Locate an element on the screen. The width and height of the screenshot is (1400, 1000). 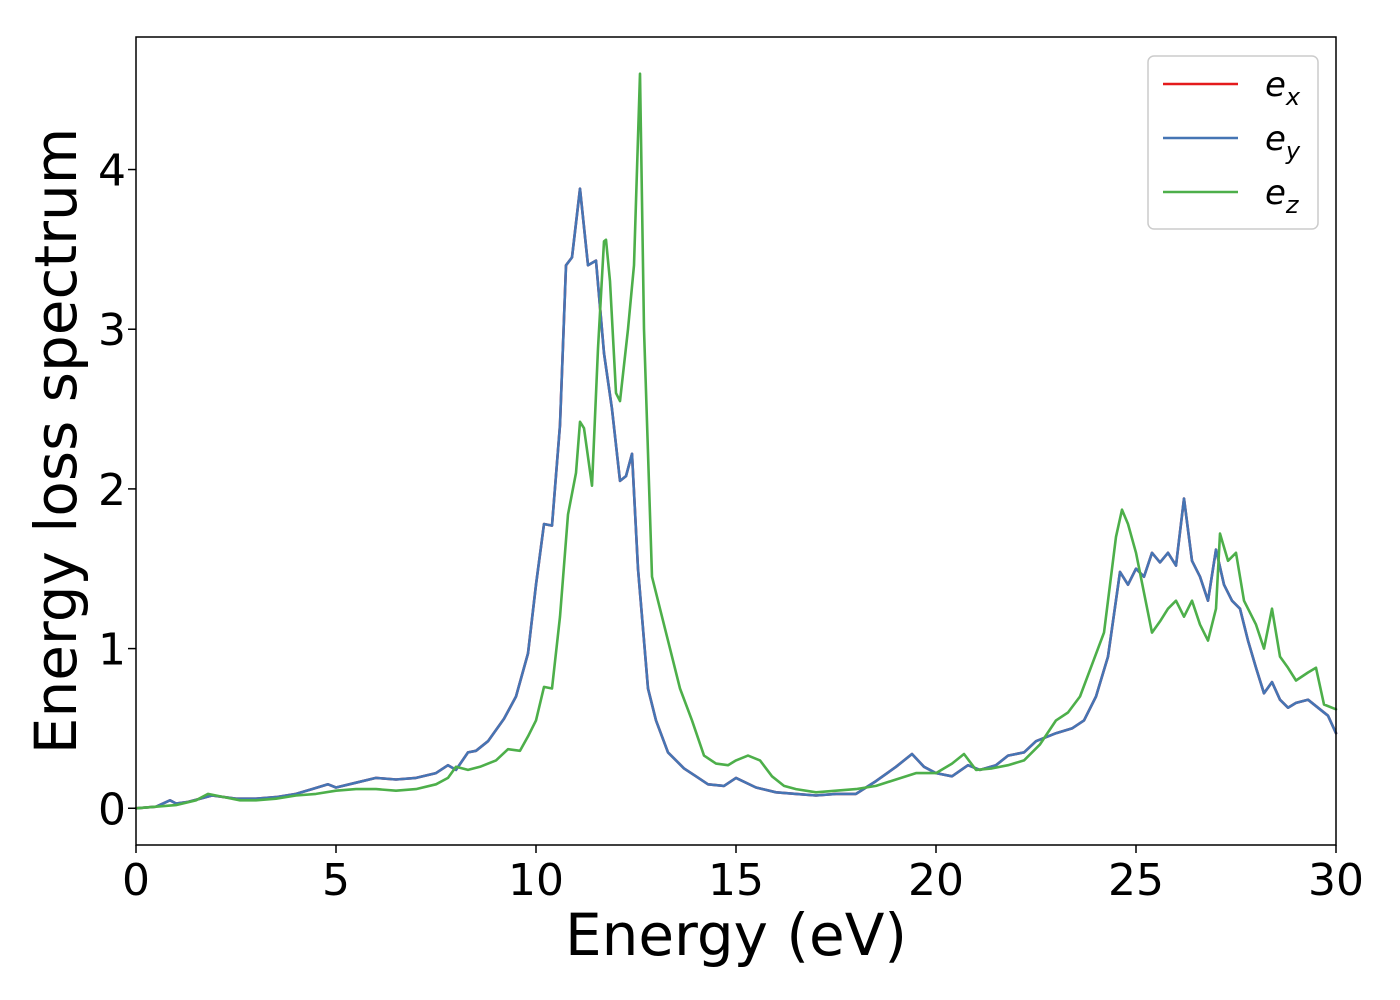
legend-label-x: ex is located at coordinates (1283, 88).